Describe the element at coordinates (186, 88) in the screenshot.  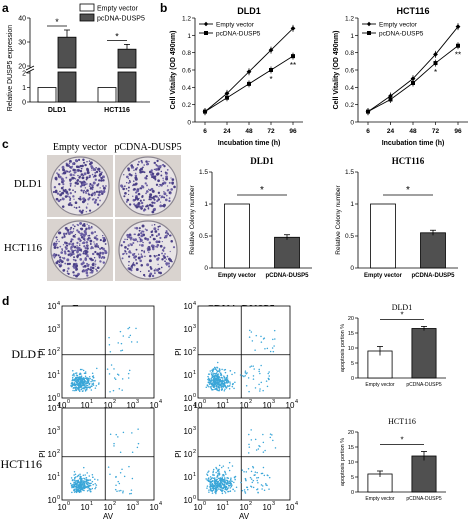
I see `y-tick-label: 0.4` at that location.